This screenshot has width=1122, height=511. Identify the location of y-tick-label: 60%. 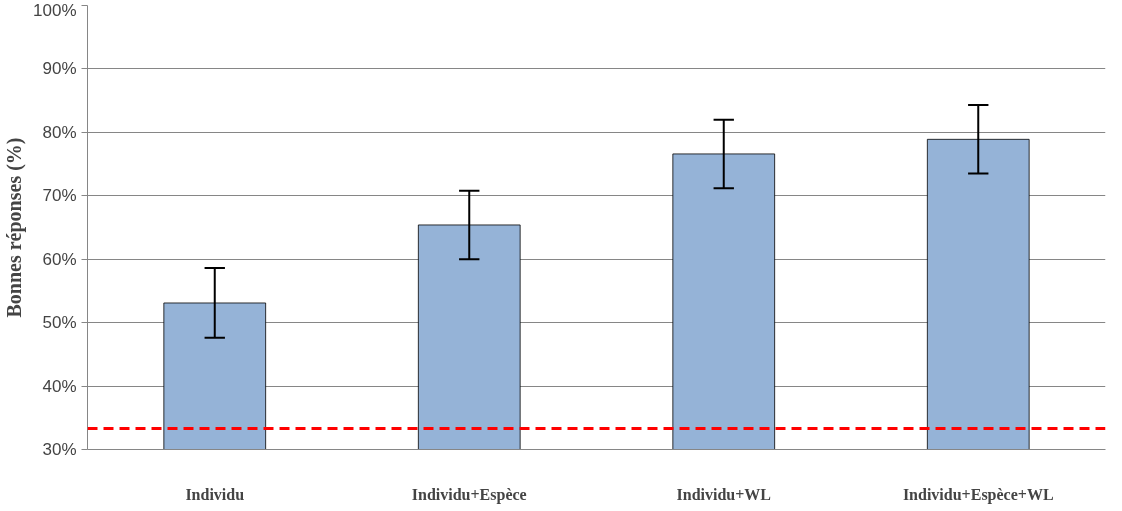
(59, 259).